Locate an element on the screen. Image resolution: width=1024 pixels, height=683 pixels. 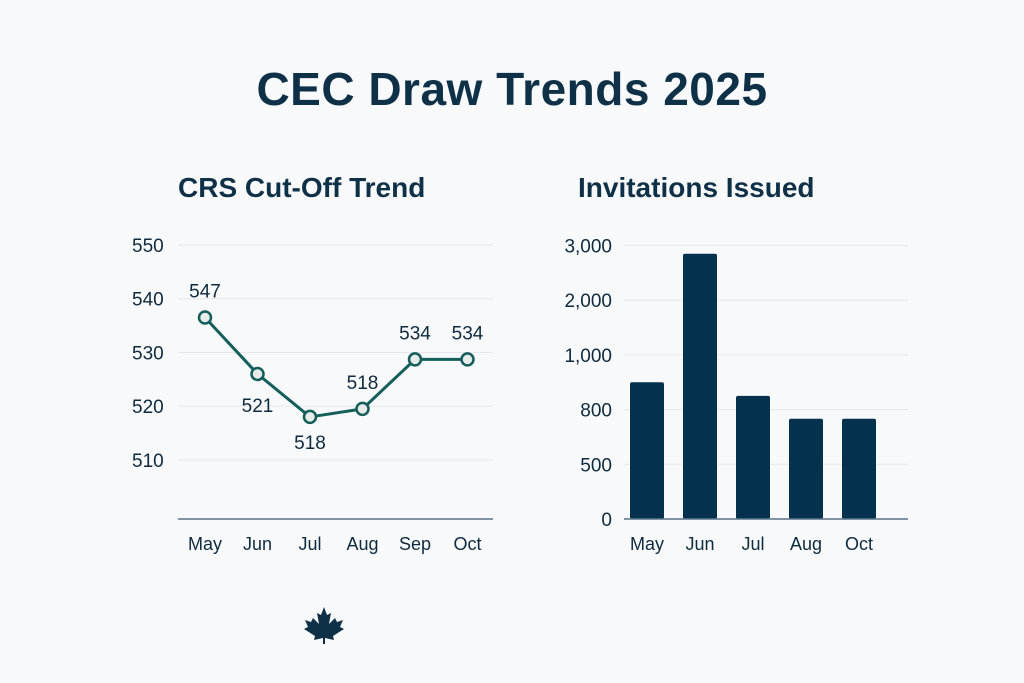
y-tick-label: 500 is located at coordinates (596, 465).